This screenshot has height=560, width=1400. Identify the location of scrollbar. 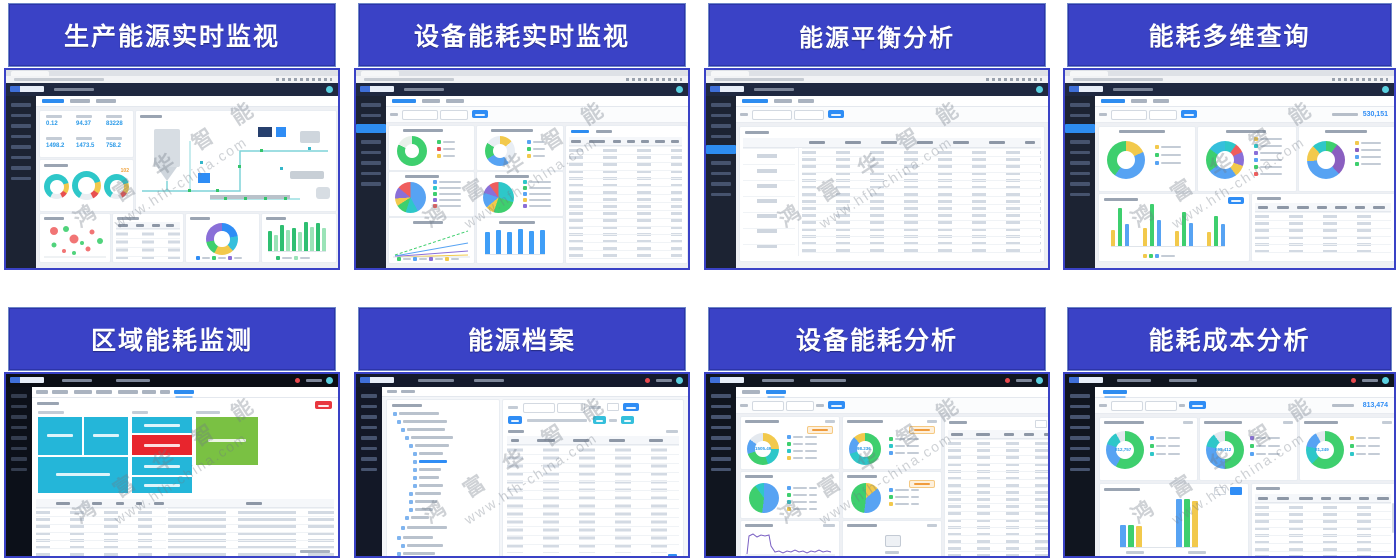
(1393, 518).